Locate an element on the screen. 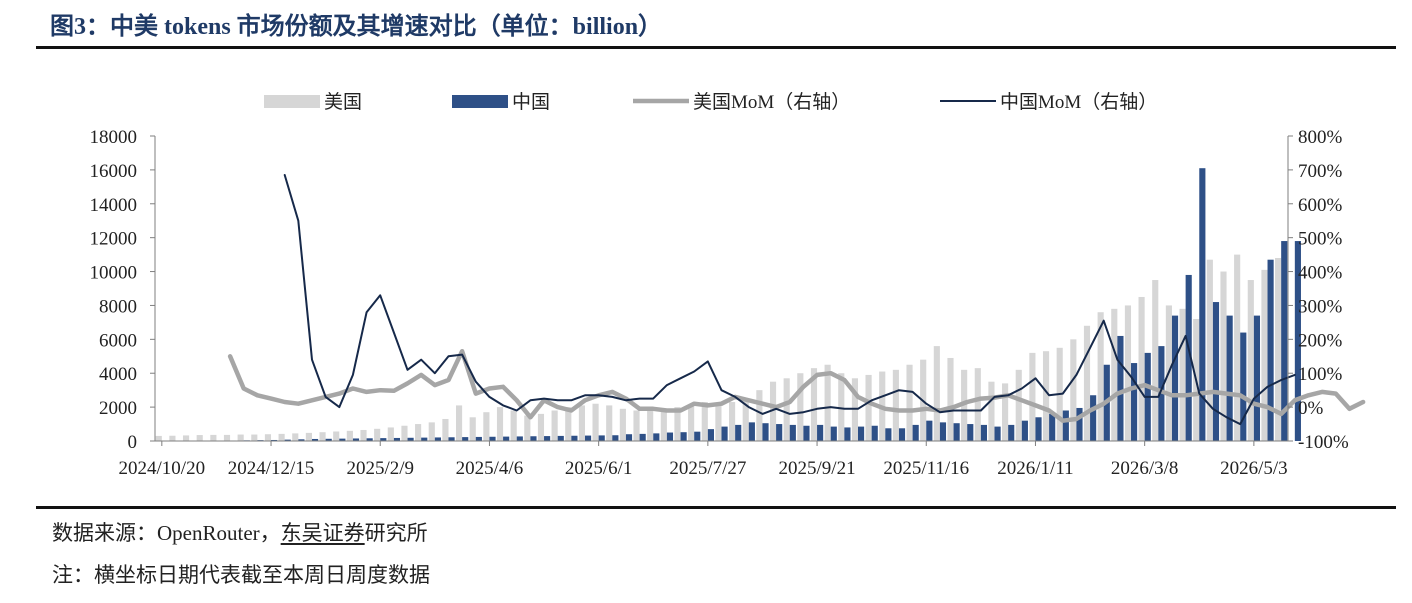 This screenshot has height=603, width=1412. x-tick-label: 2025/11/16 is located at coordinates (926, 468).